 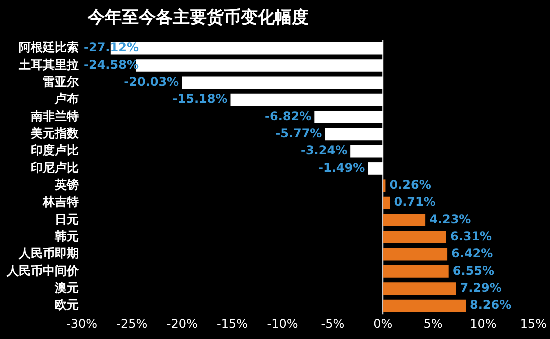 I want to click on x-tick-label: 10%, so click(x=483, y=323).